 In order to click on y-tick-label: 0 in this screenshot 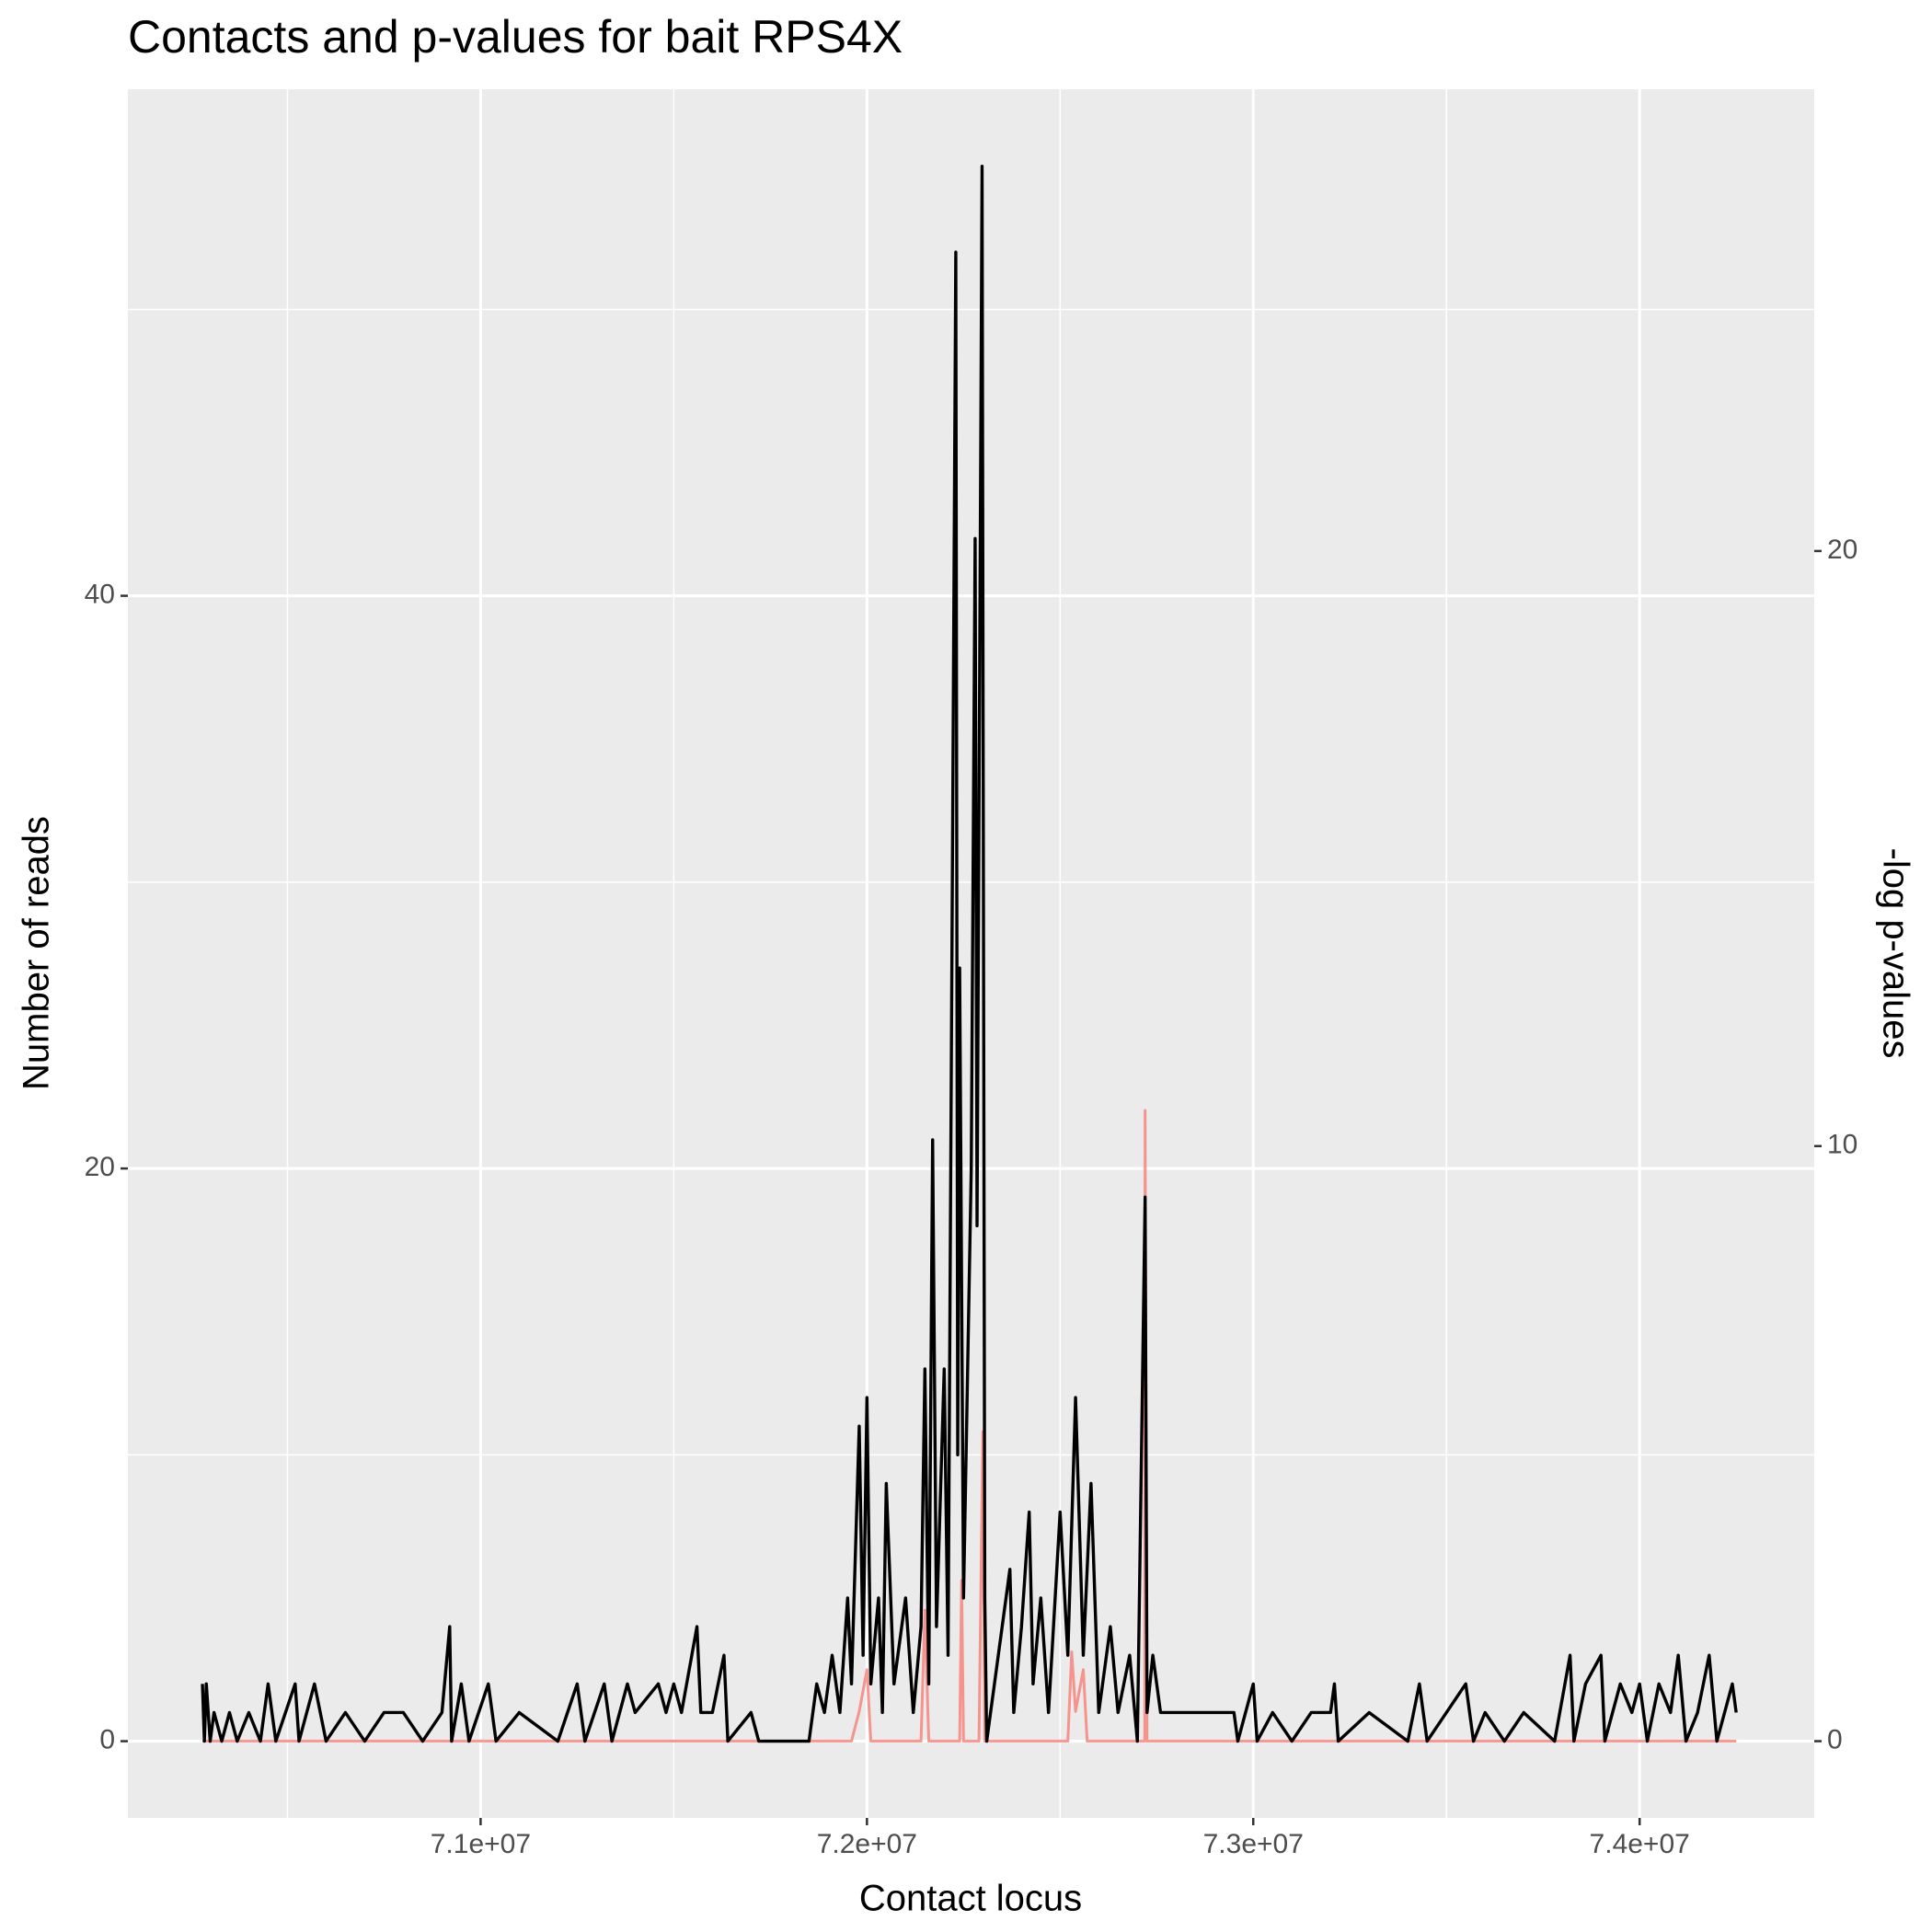, I will do `click(107, 1740)`.